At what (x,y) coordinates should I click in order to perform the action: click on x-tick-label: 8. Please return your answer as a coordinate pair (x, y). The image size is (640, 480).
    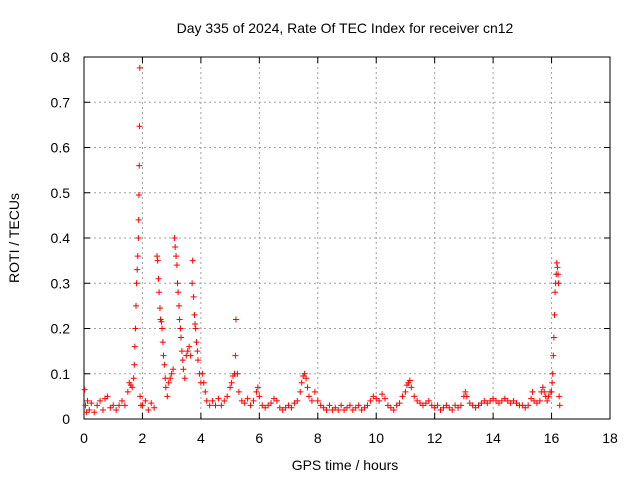
    Looking at the image, I should click on (318, 438).